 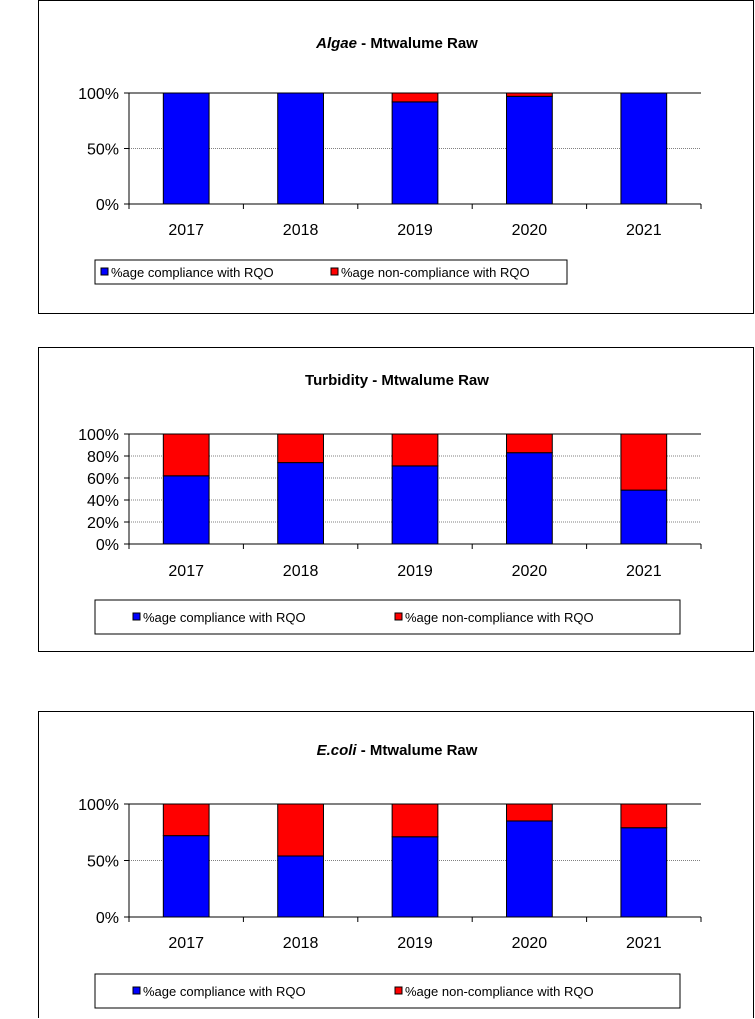 I want to click on chart-title: Algae - Mtwalume Raw, so click(x=396, y=43).